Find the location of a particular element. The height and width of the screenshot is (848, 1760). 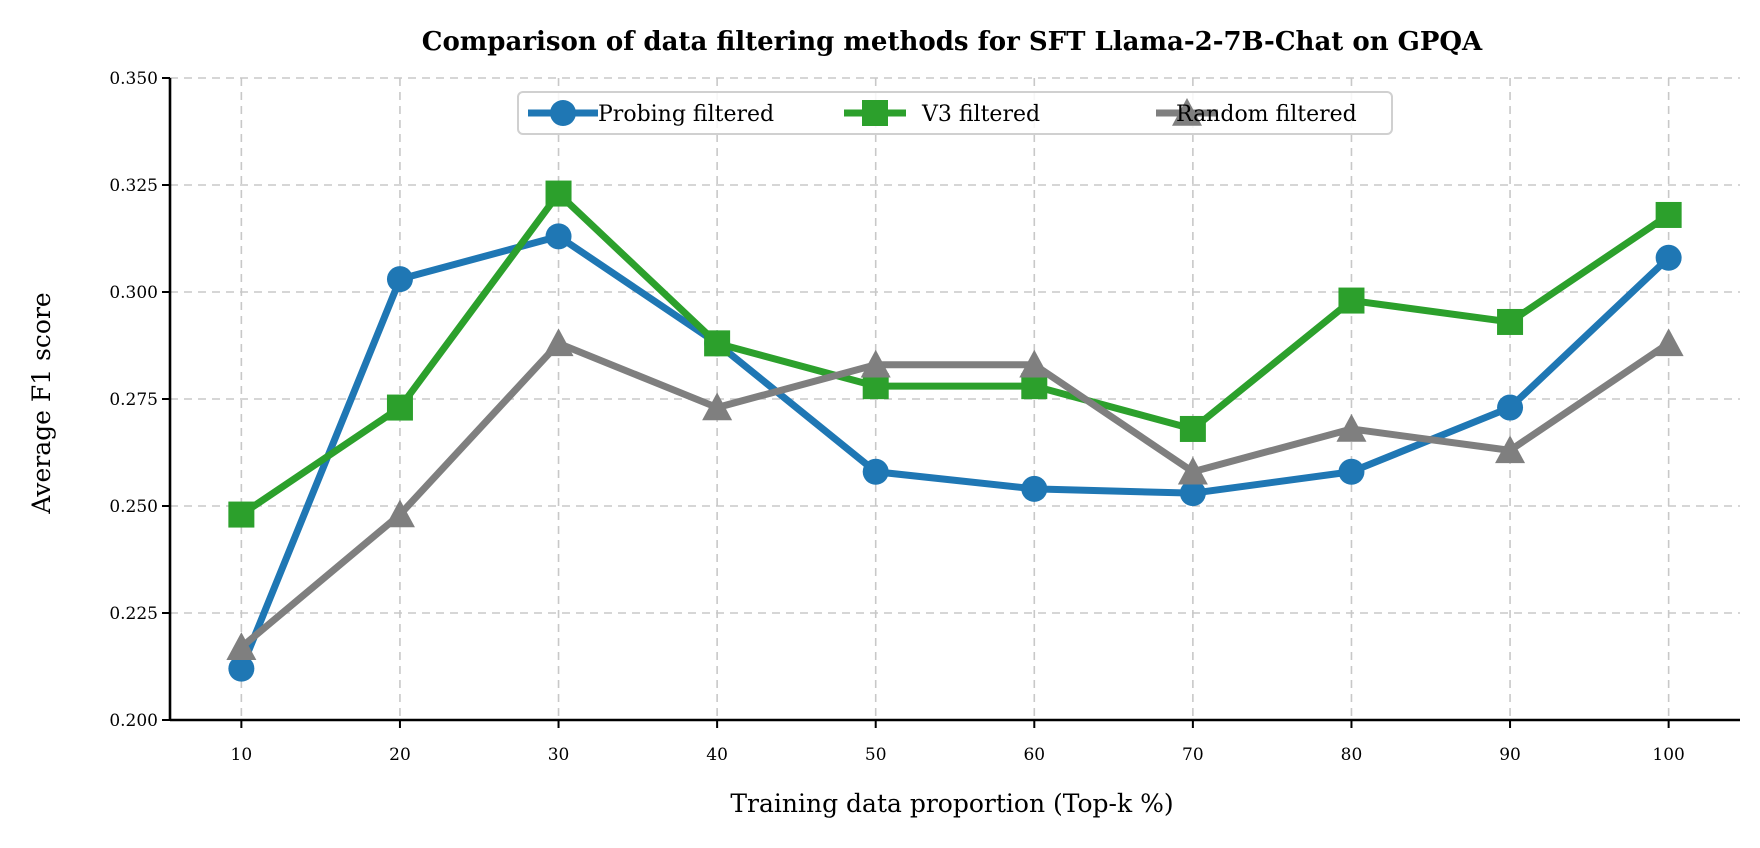

legend-item-probing-filtered: Probing filtered is located at coordinates (651, 113).